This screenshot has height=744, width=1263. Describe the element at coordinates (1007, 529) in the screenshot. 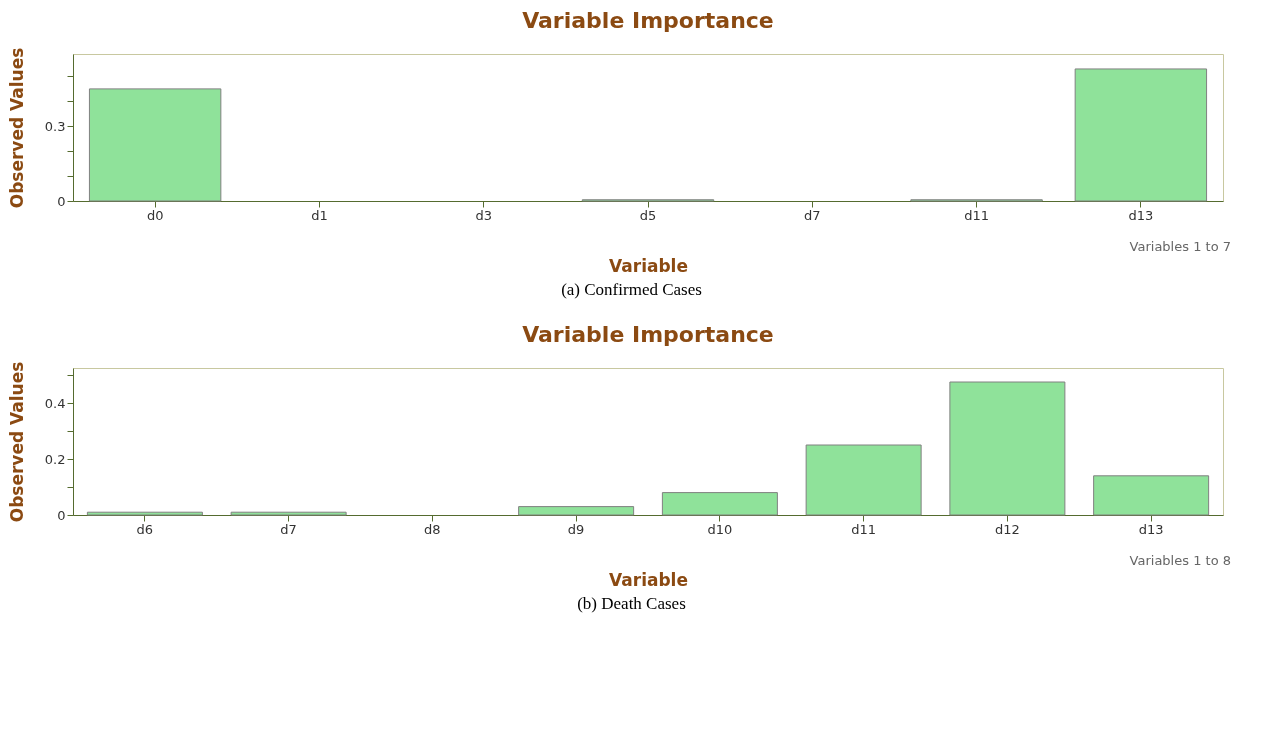

I see `x-tick-label: d12` at that location.